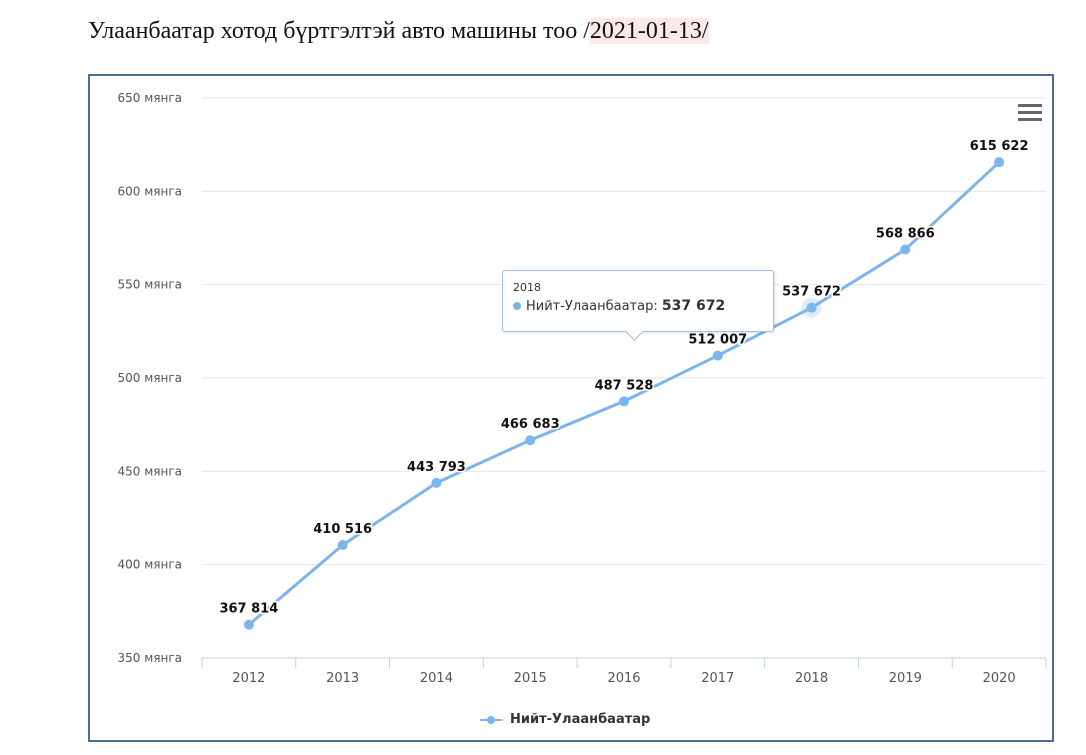 Image resolution: width=1086 pixels, height=755 pixels. I want to click on x-tick-label: 2013, so click(342, 678).